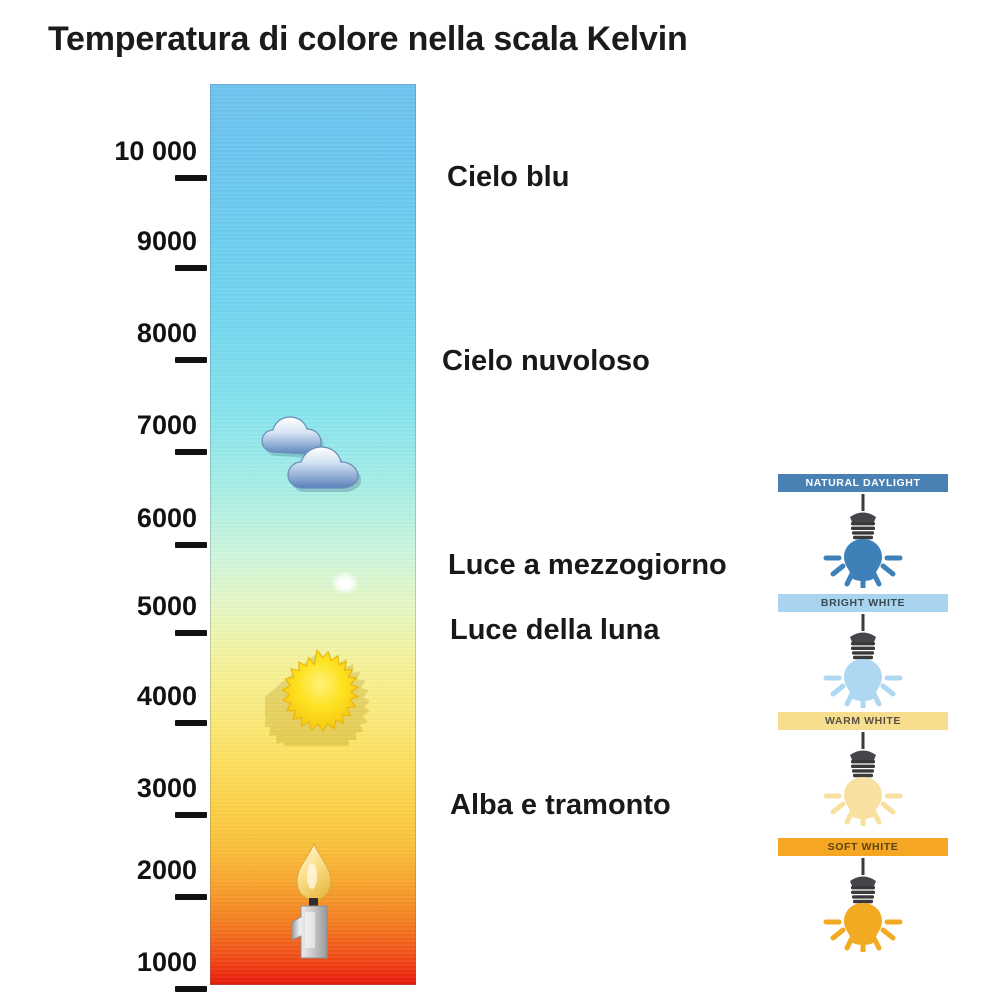 Image resolution: width=1000 pixels, height=1000 pixels. What do you see at coordinates (155, 151) in the screenshot?
I see `axis-tick-label: 10 000` at bounding box center [155, 151].